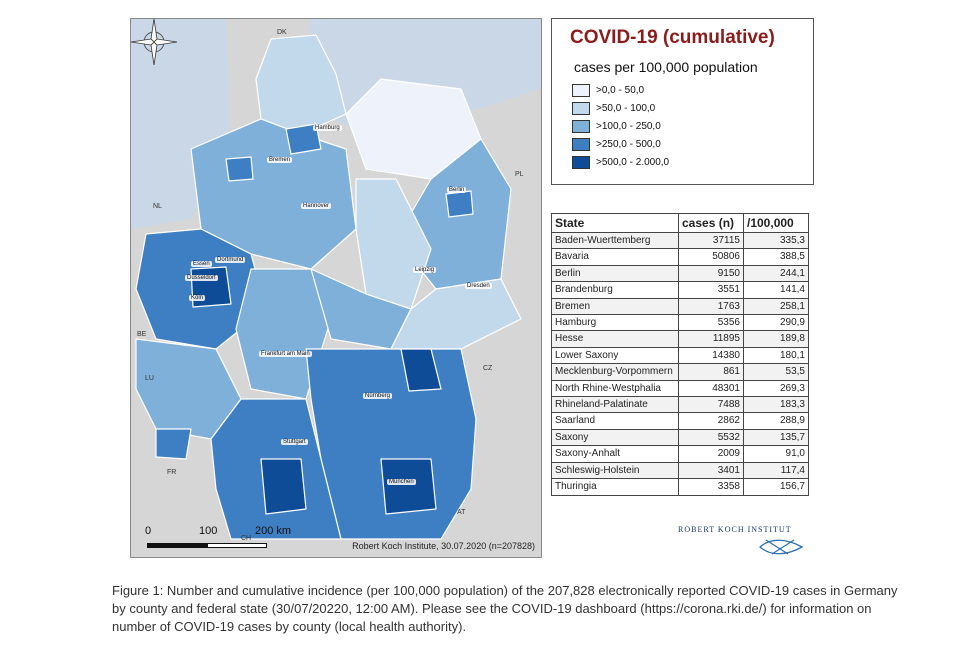  What do you see at coordinates (633, 162) in the screenshot?
I see `legend-label: >500,0 - 2.000,0` at bounding box center [633, 162].